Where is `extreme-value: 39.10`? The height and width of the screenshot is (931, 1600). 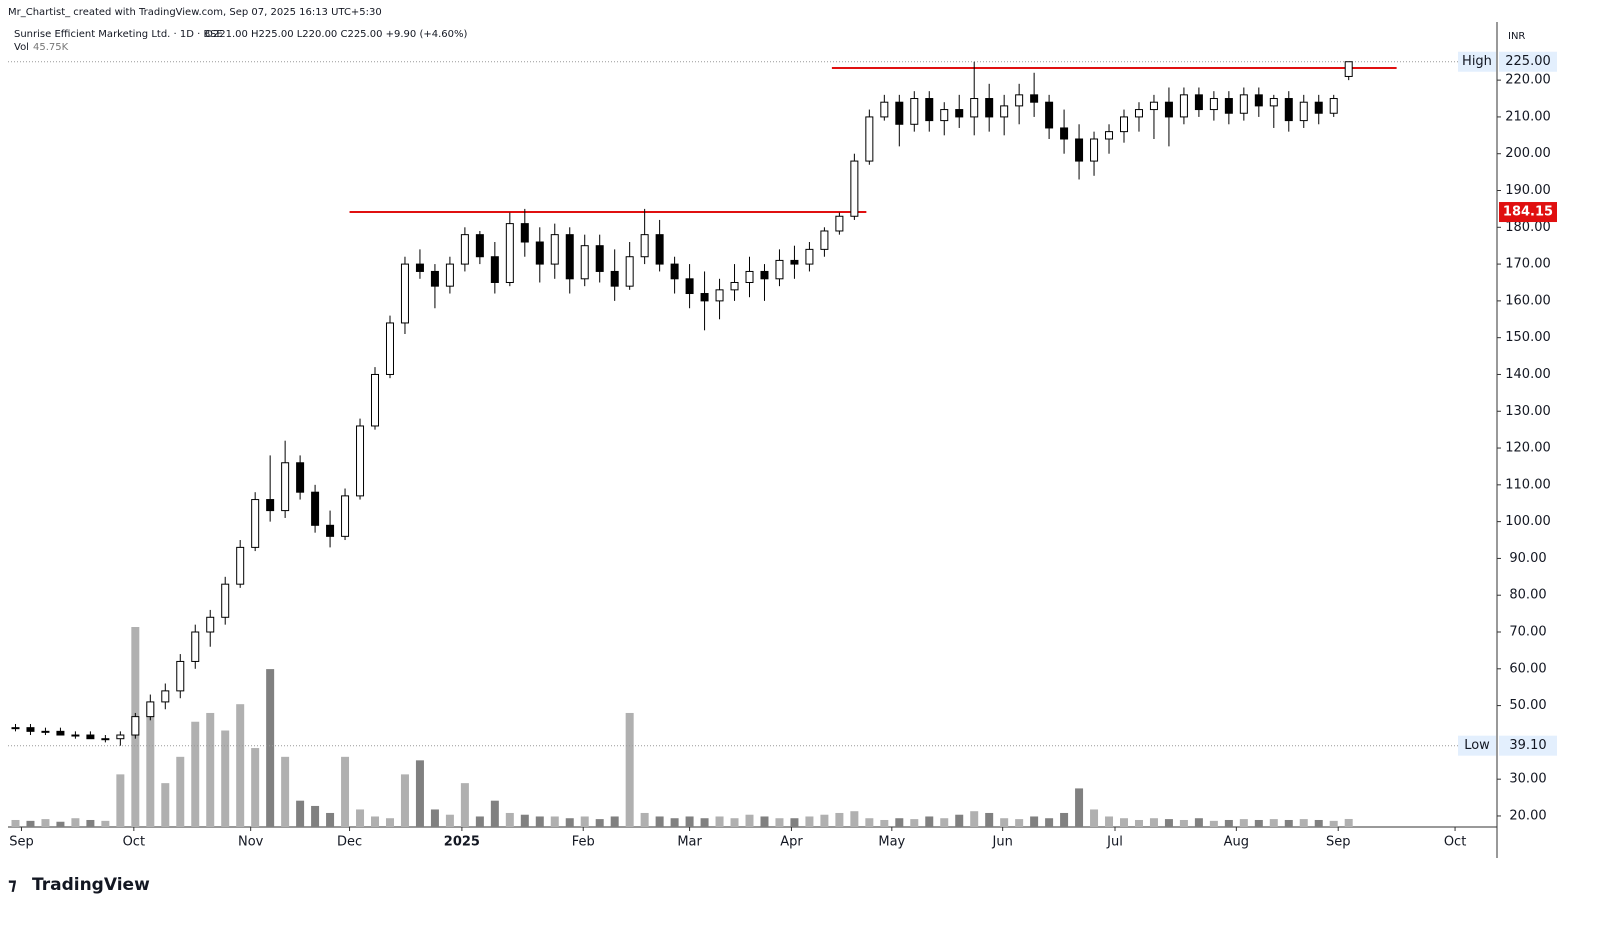
extreme-value: 39.10 is located at coordinates (1527, 745).